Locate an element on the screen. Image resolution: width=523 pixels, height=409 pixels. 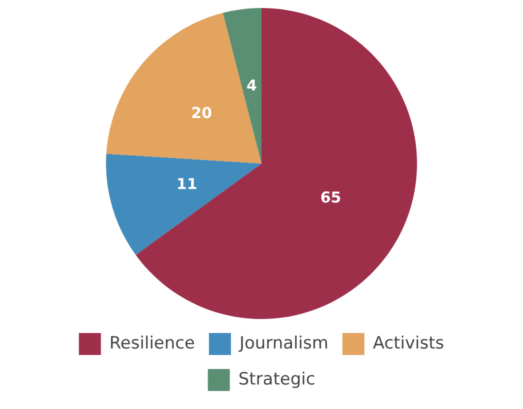
data-label: 20 is located at coordinates (201, 113).